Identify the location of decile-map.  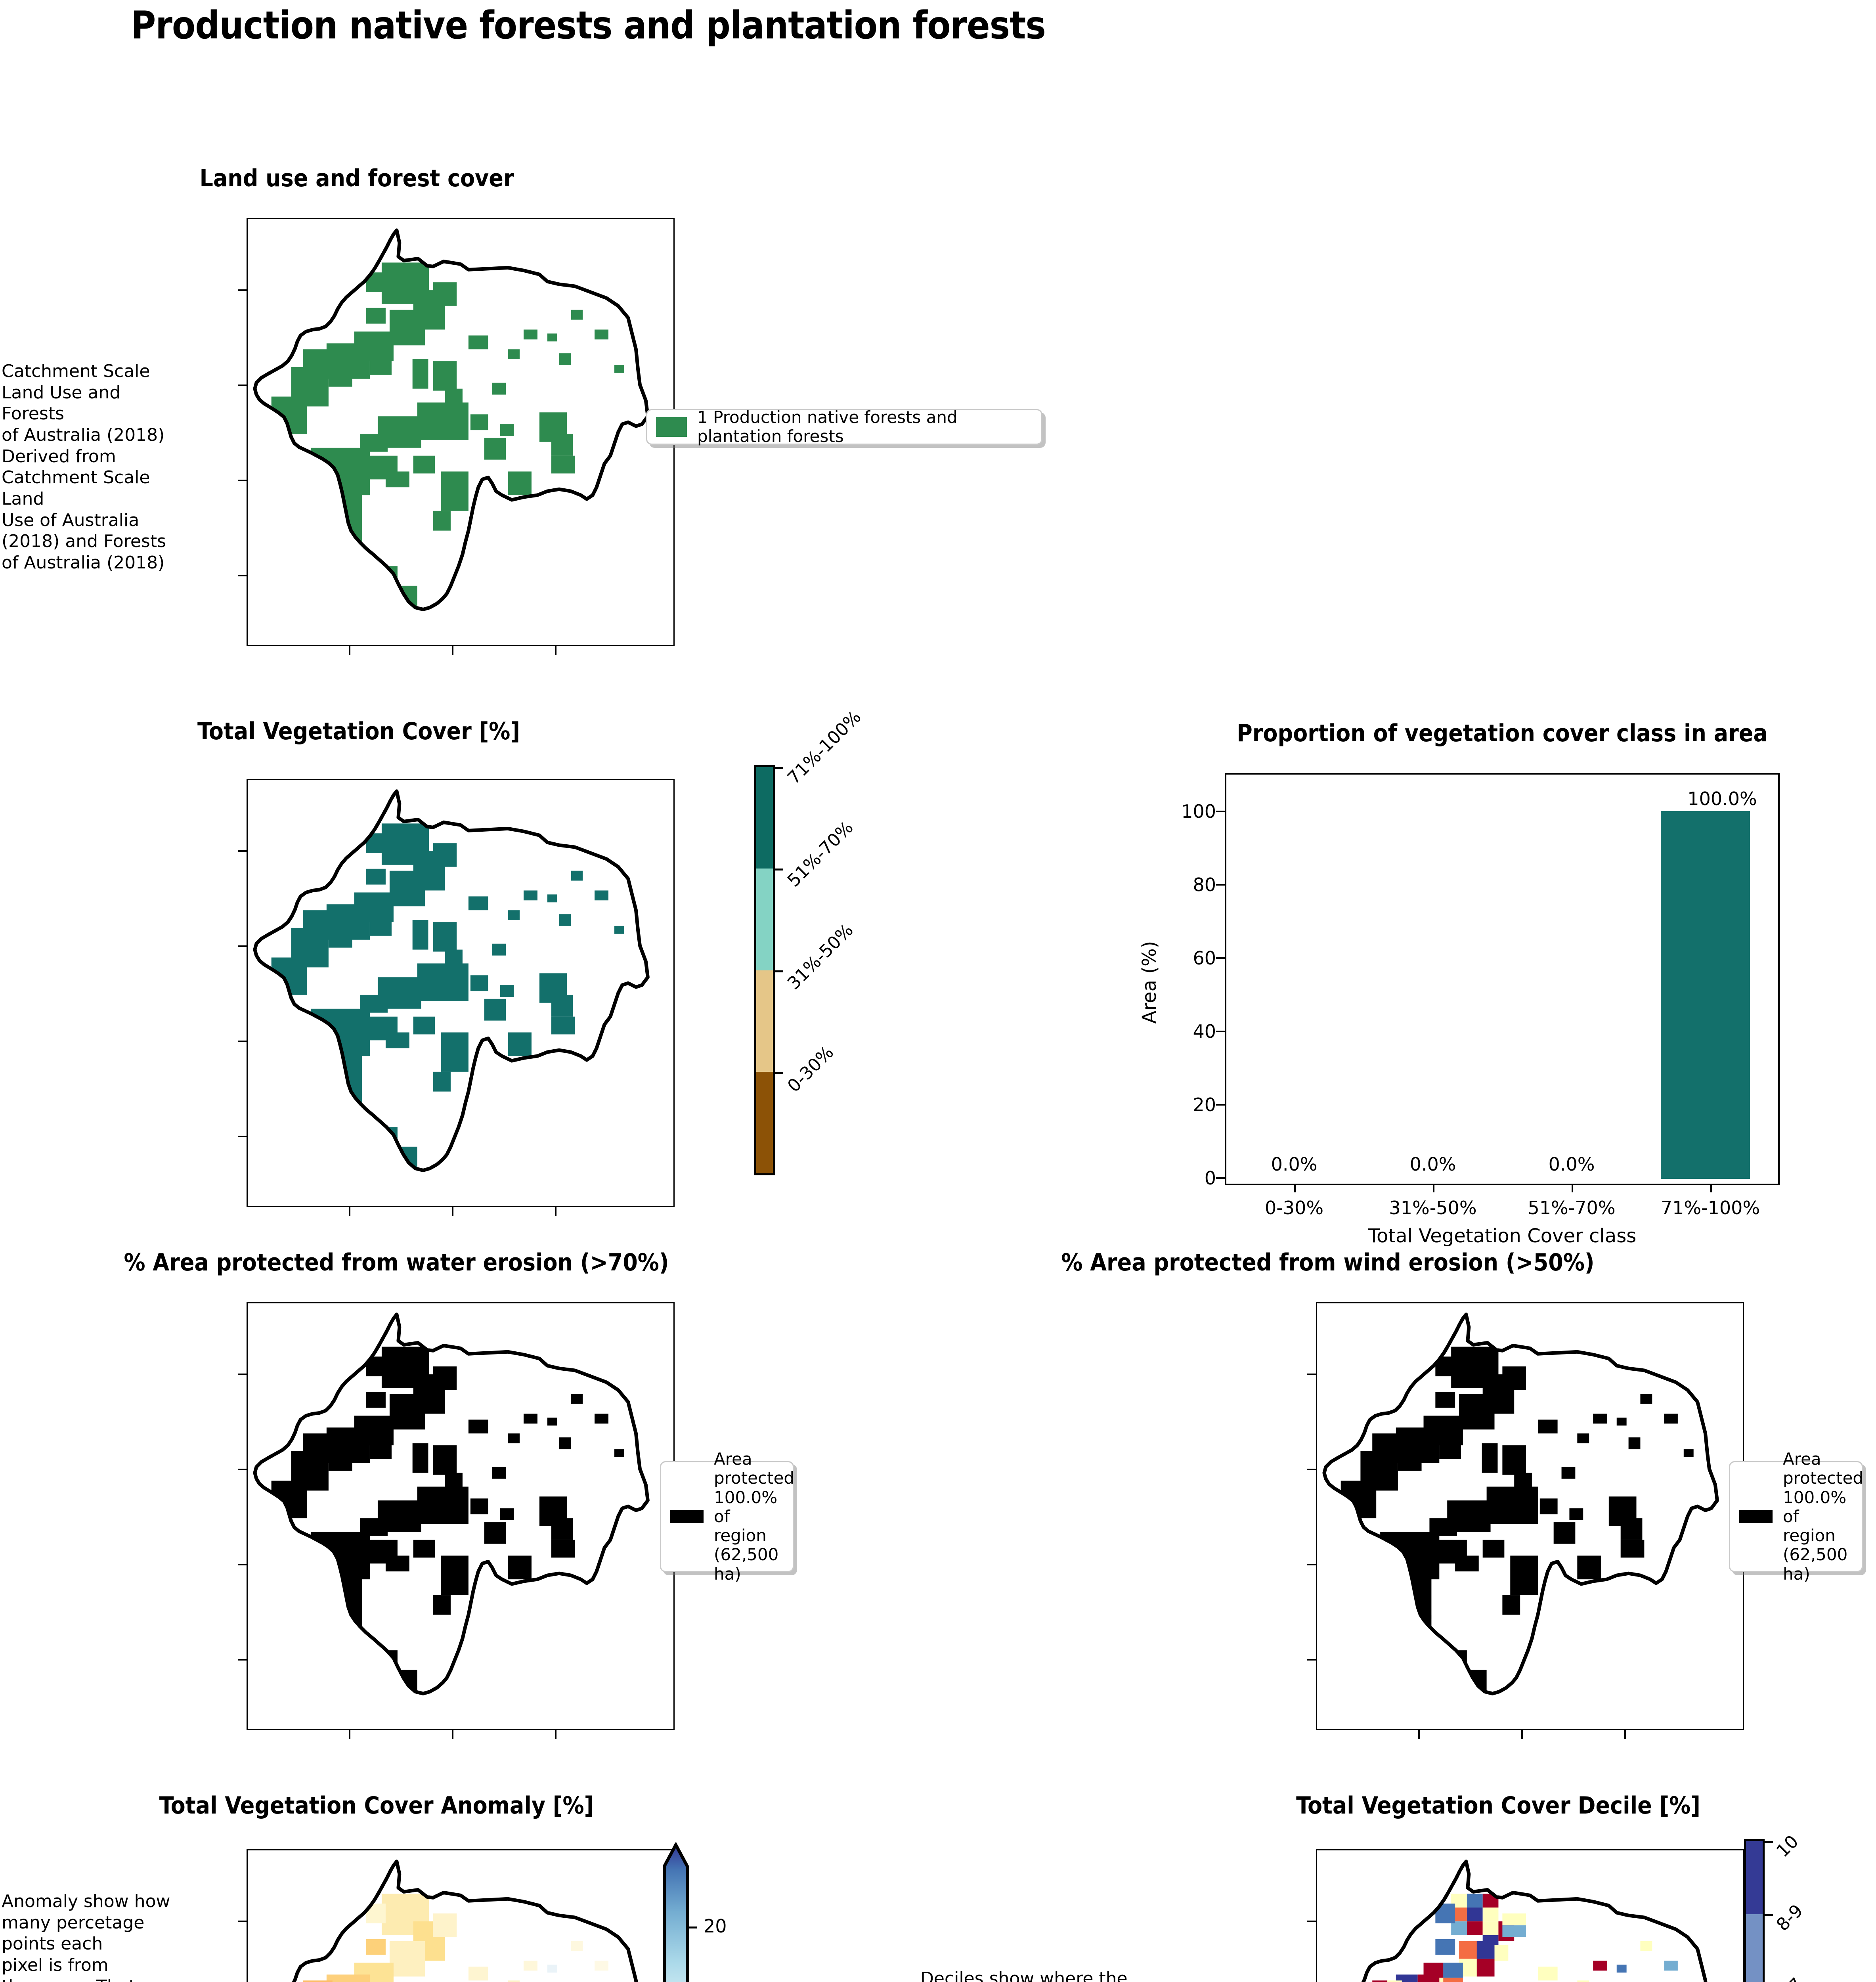
(1530, 1915).